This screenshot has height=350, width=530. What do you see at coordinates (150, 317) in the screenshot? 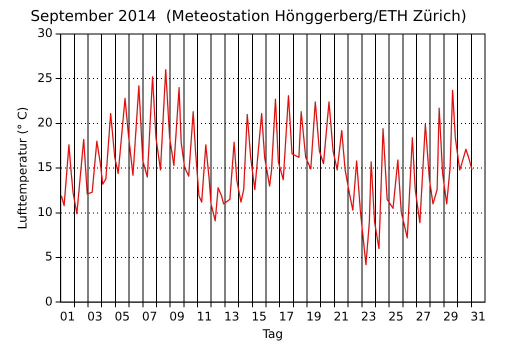
I see `x-tick-label: 07` at bounding box center [150, 317].